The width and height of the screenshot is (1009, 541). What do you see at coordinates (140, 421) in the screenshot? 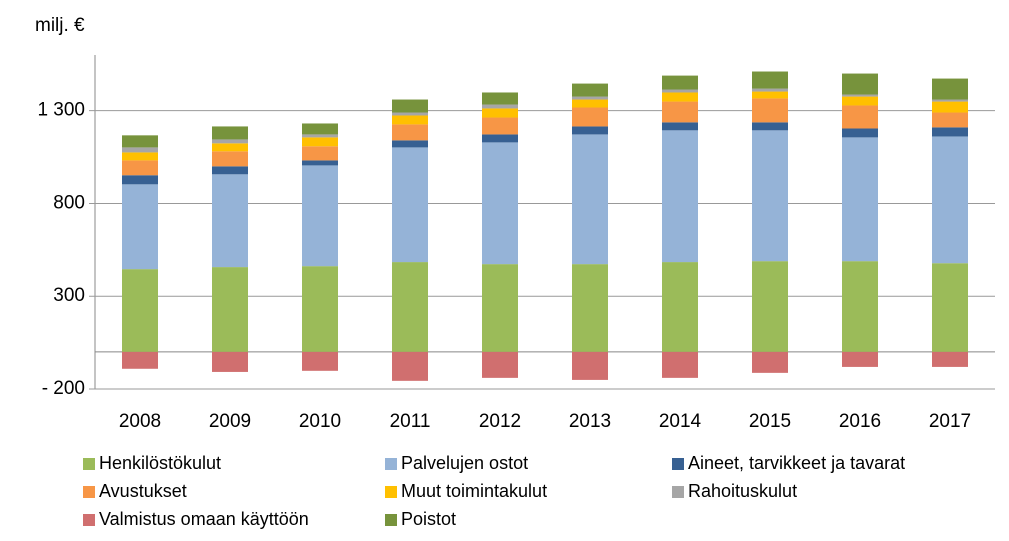
I see `x-tick-label: 2008` at bounding box center [140, 421].